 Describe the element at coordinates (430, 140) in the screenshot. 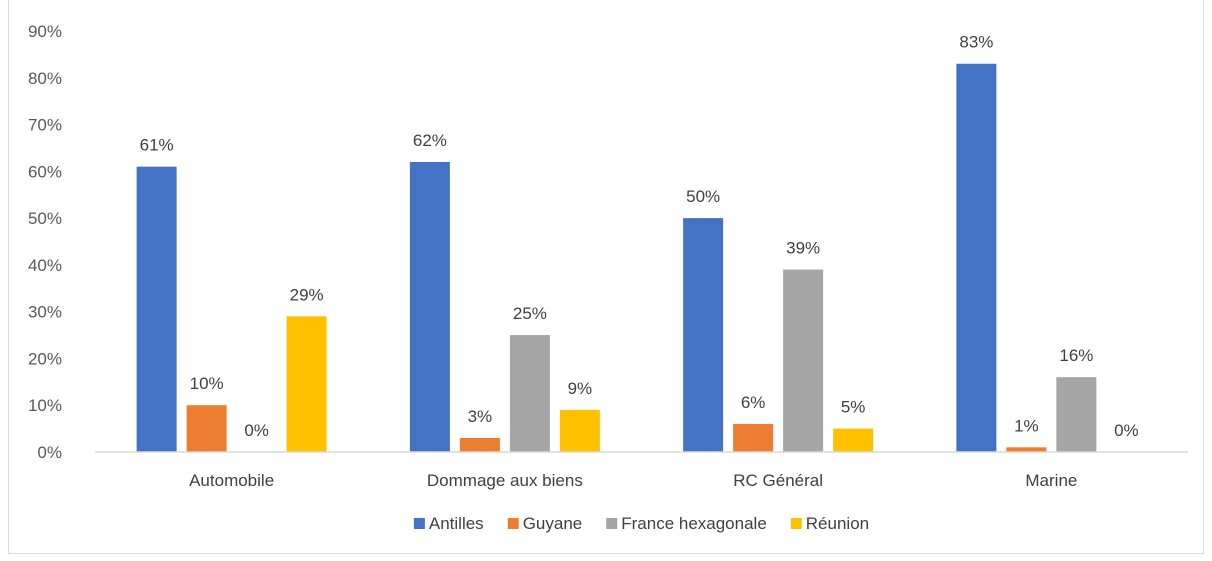

I see `data-label: 62%` at that location.